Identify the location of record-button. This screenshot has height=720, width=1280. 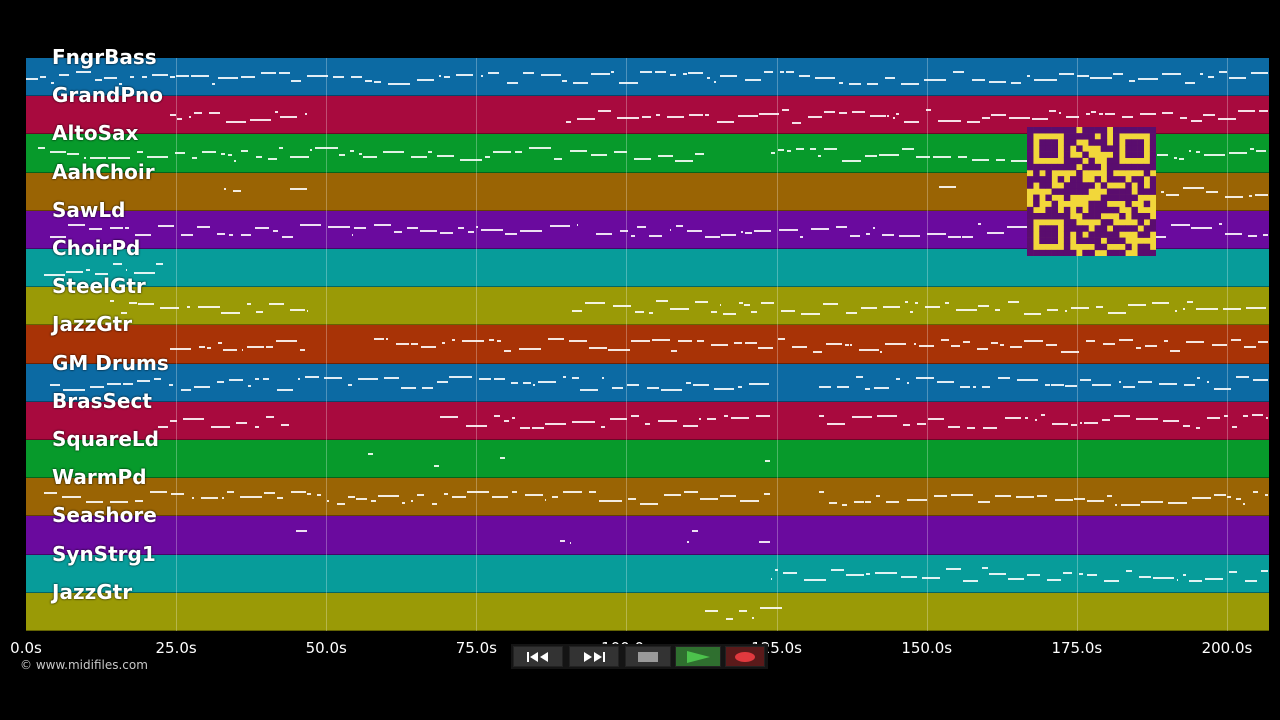
(745, 656).